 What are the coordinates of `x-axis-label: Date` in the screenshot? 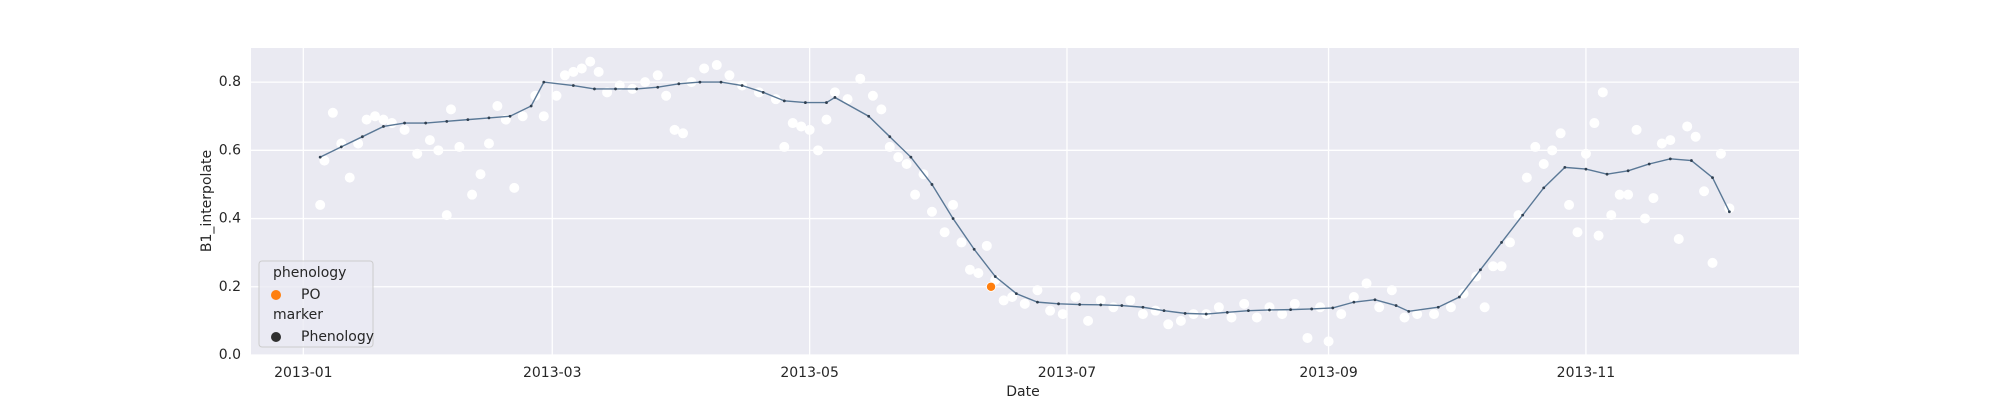 It's located at (1022, 392).